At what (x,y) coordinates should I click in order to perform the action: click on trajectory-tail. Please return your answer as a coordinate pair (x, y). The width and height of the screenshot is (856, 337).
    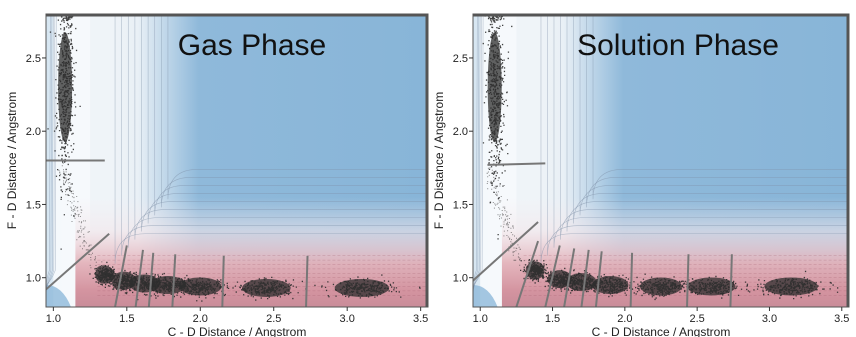
    Looking at the image, I should click on (505, 216).